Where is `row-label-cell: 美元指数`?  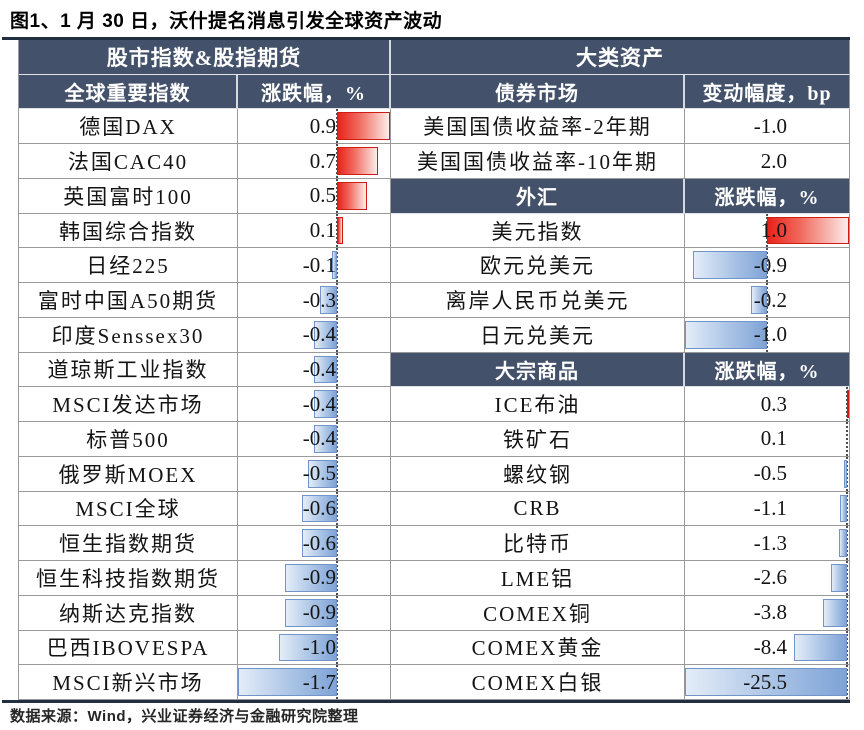
row-label-cell: 美元指数 is located at coordinates (538, 231).